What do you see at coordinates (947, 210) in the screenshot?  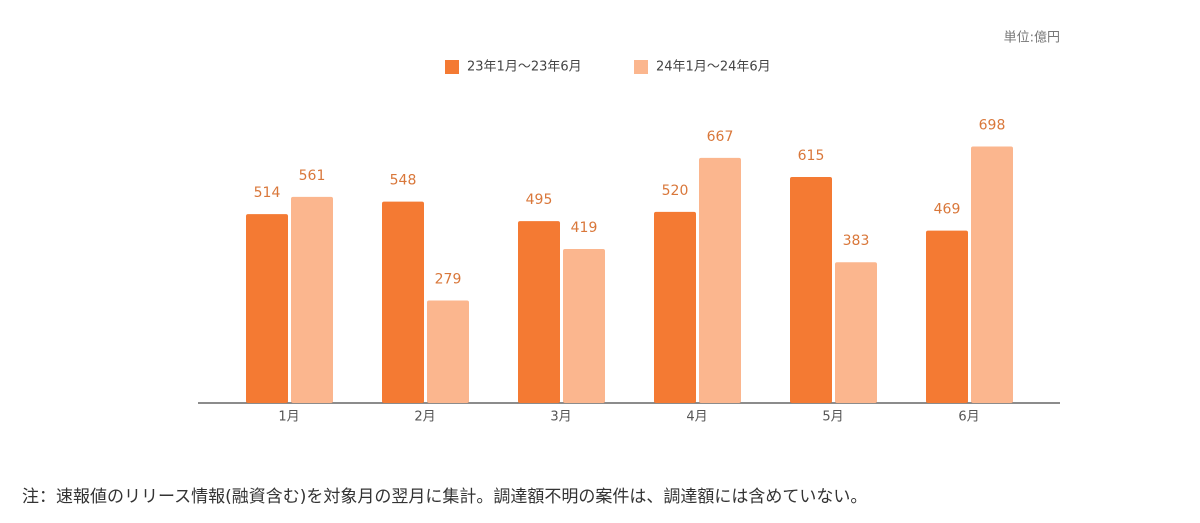 I see `value-label: 469` at bounding box center [947, 210].